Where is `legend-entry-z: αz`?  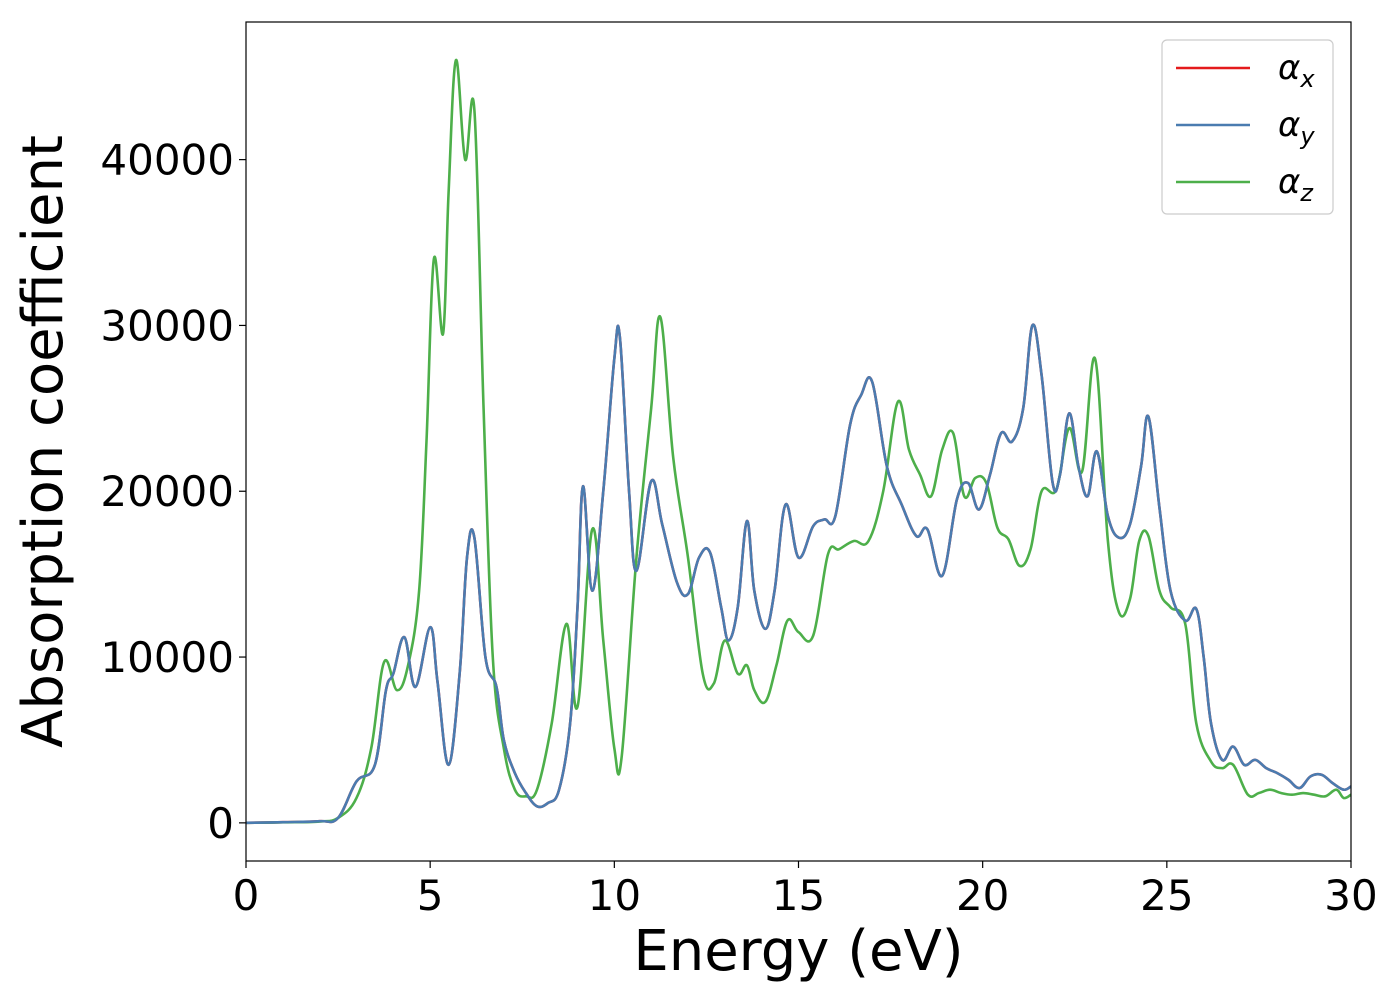 legend-entry-z: αz is located at coordinates (1296, 184).